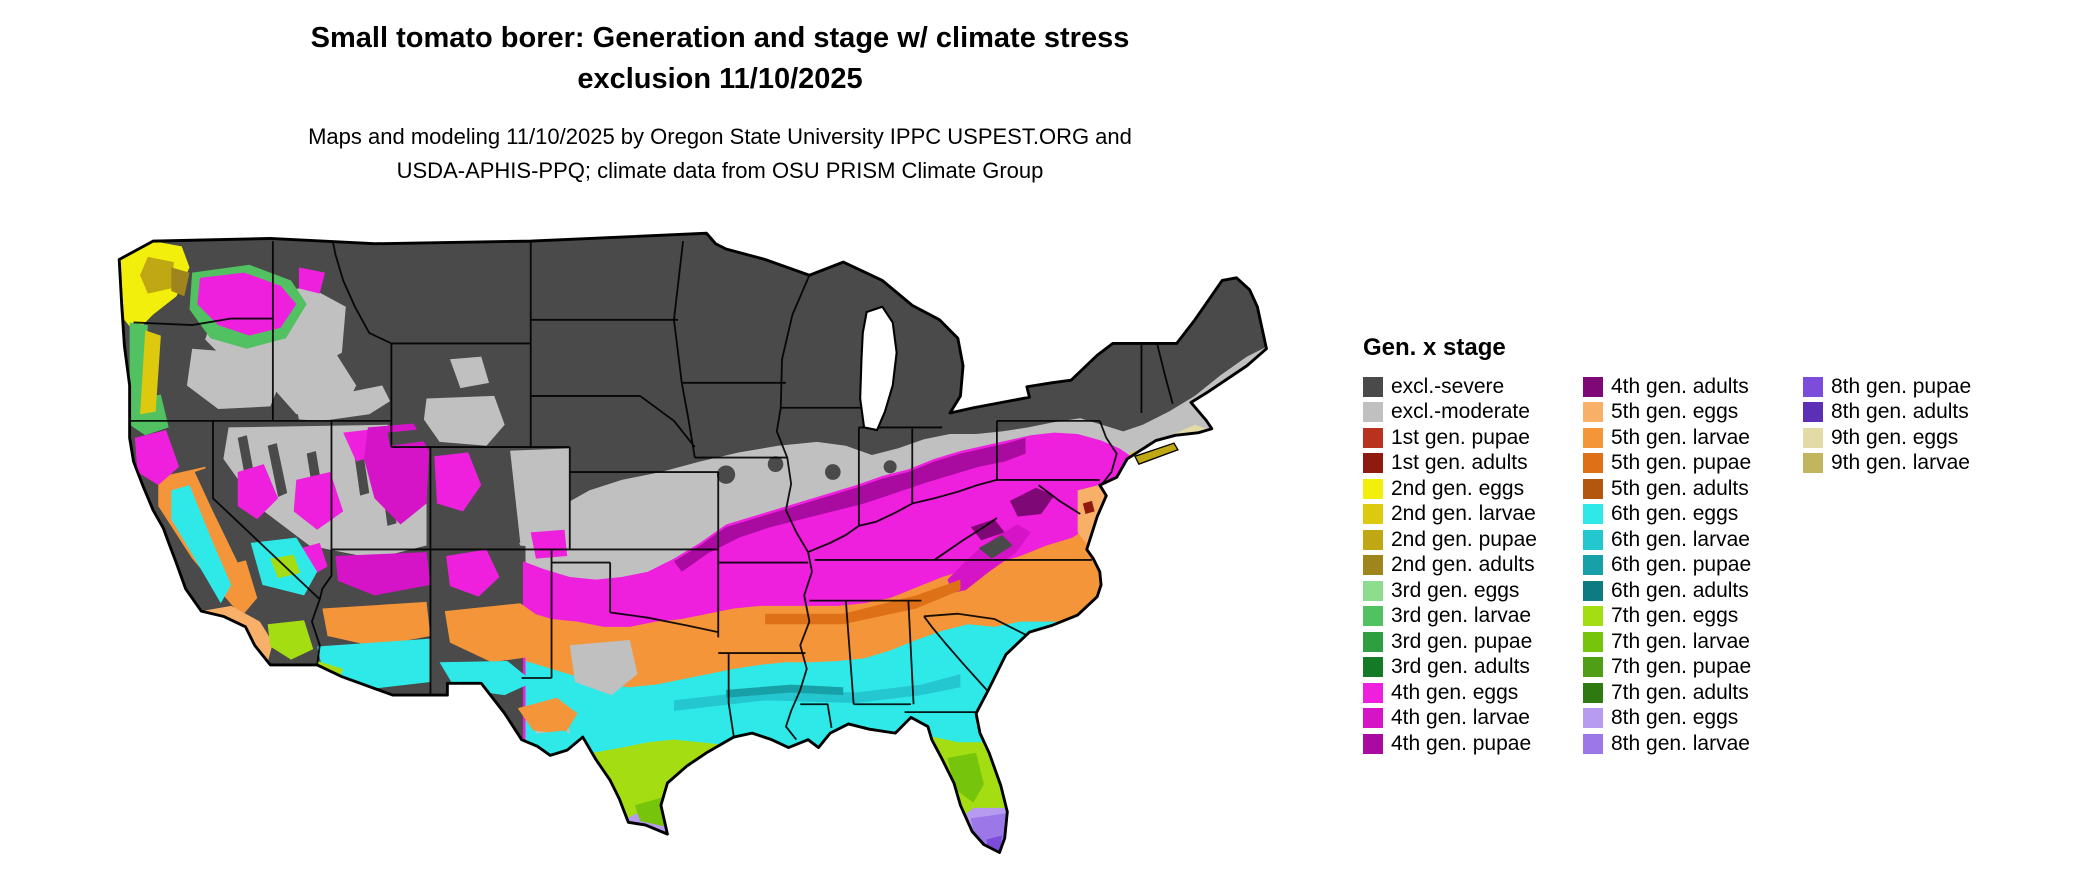 This screenshot has height=892, width=2100. I want to click on legend-item: 5th gen. larvae, so click(1687, 438).